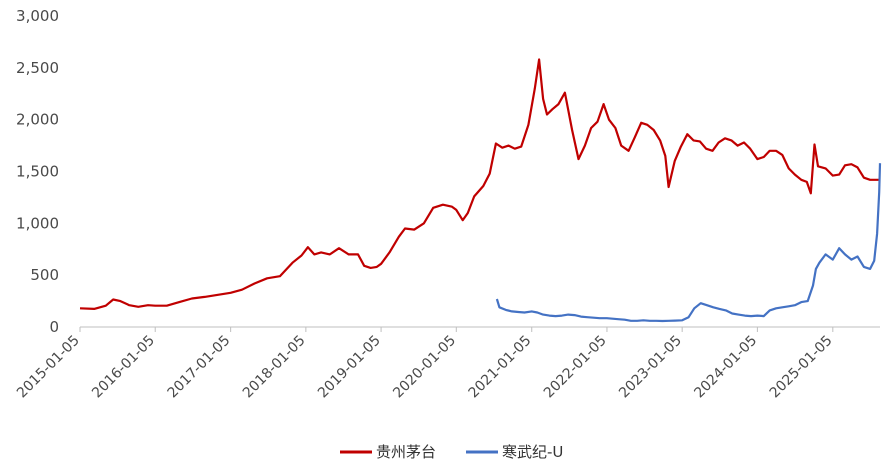  What do you see at coordinates (37, 16) in the screenshot?
I see `y-tick-label: 3,000` at bounding box center [37, 16].